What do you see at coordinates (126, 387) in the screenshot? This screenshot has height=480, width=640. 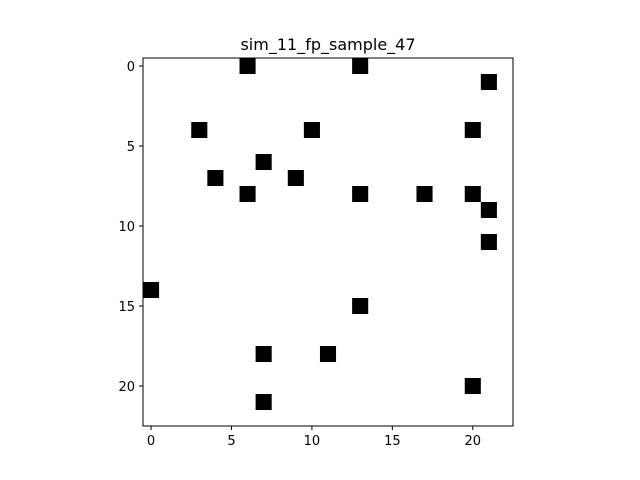 I see `y-tick-label: 20` at bounding box center [126, 387].